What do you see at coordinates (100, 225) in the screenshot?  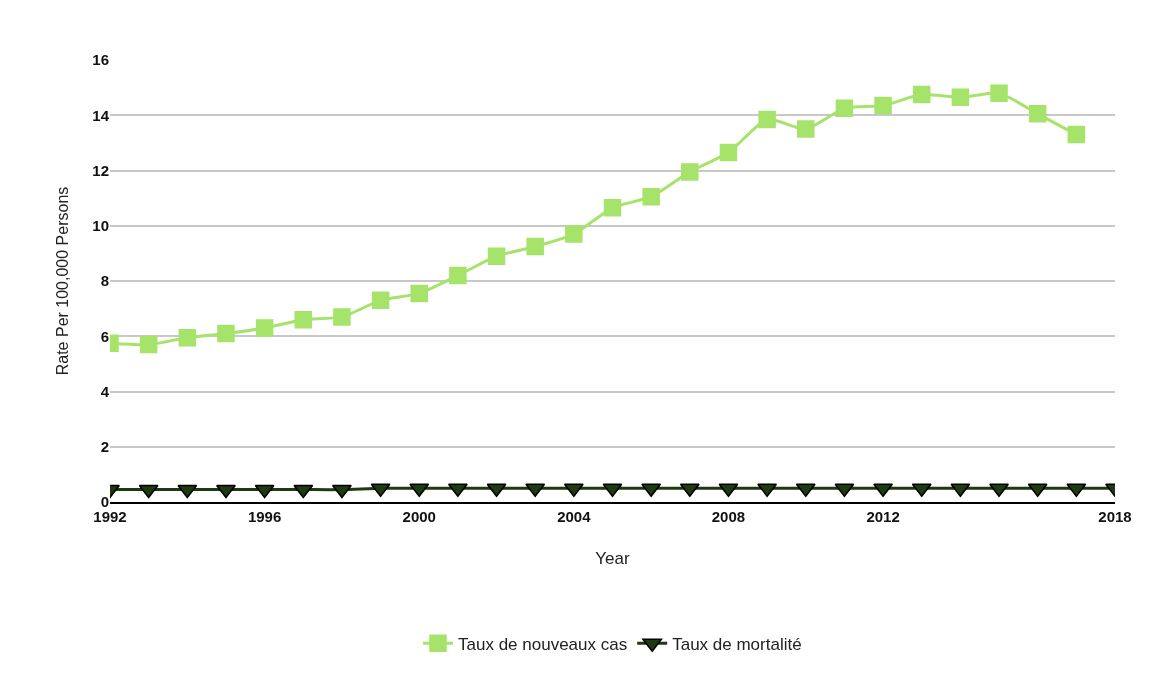 I see `y-tick-label: 10` at bounding box center [100, 225].